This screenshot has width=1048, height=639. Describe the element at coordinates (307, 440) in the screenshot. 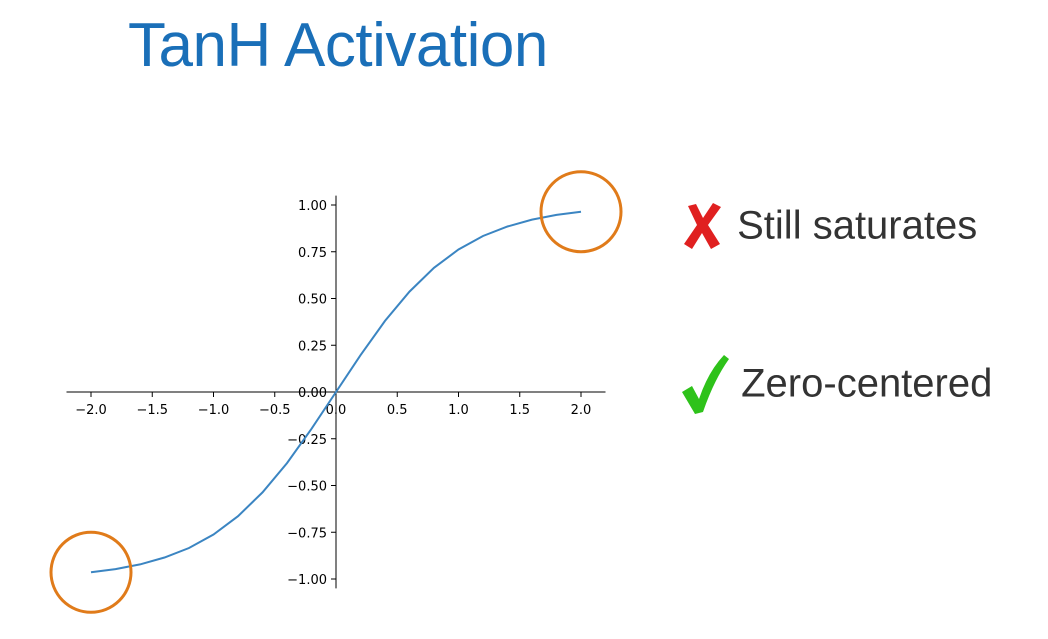

I see `y-tick-label: −0.25` at that location.